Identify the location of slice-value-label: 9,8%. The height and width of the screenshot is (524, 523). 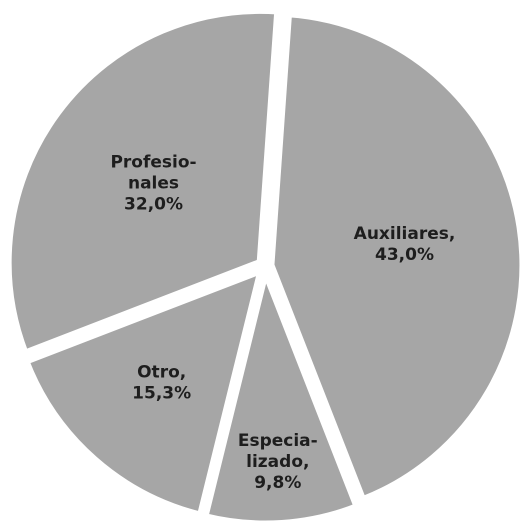
(277, 483).